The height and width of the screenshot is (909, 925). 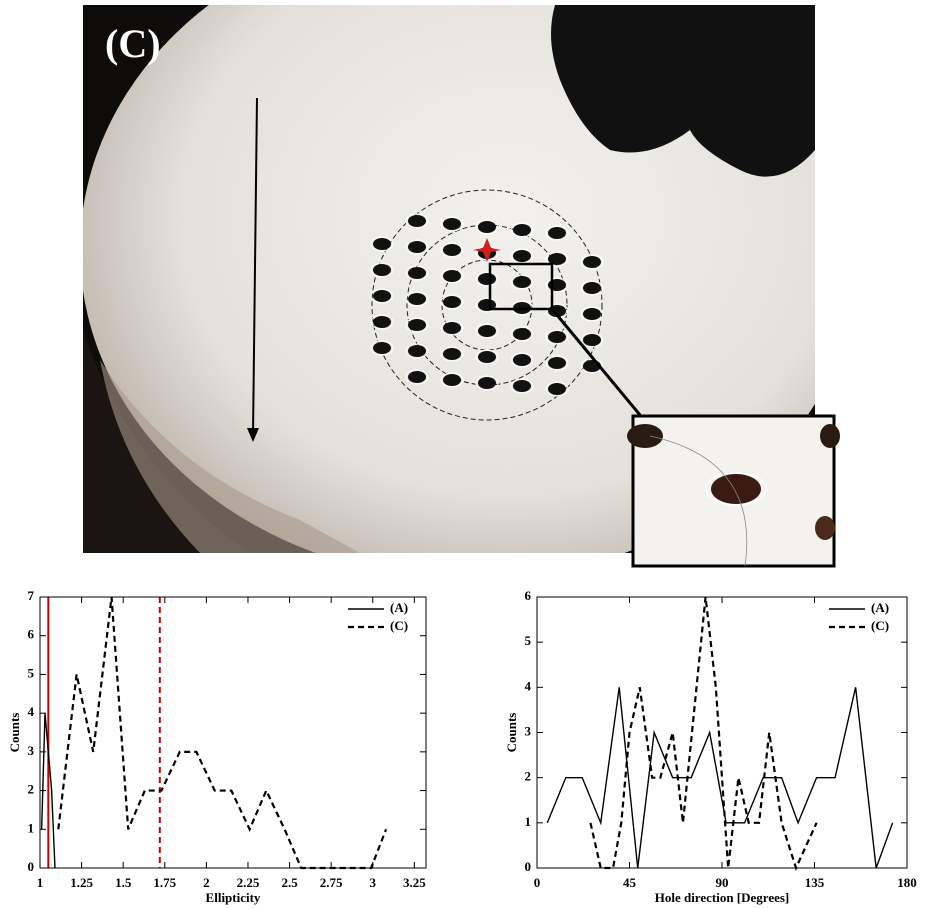 What do you see at coordinates (166, 441) in the screenshot?
I see `dark-corner` at bounding box center [166, 441].